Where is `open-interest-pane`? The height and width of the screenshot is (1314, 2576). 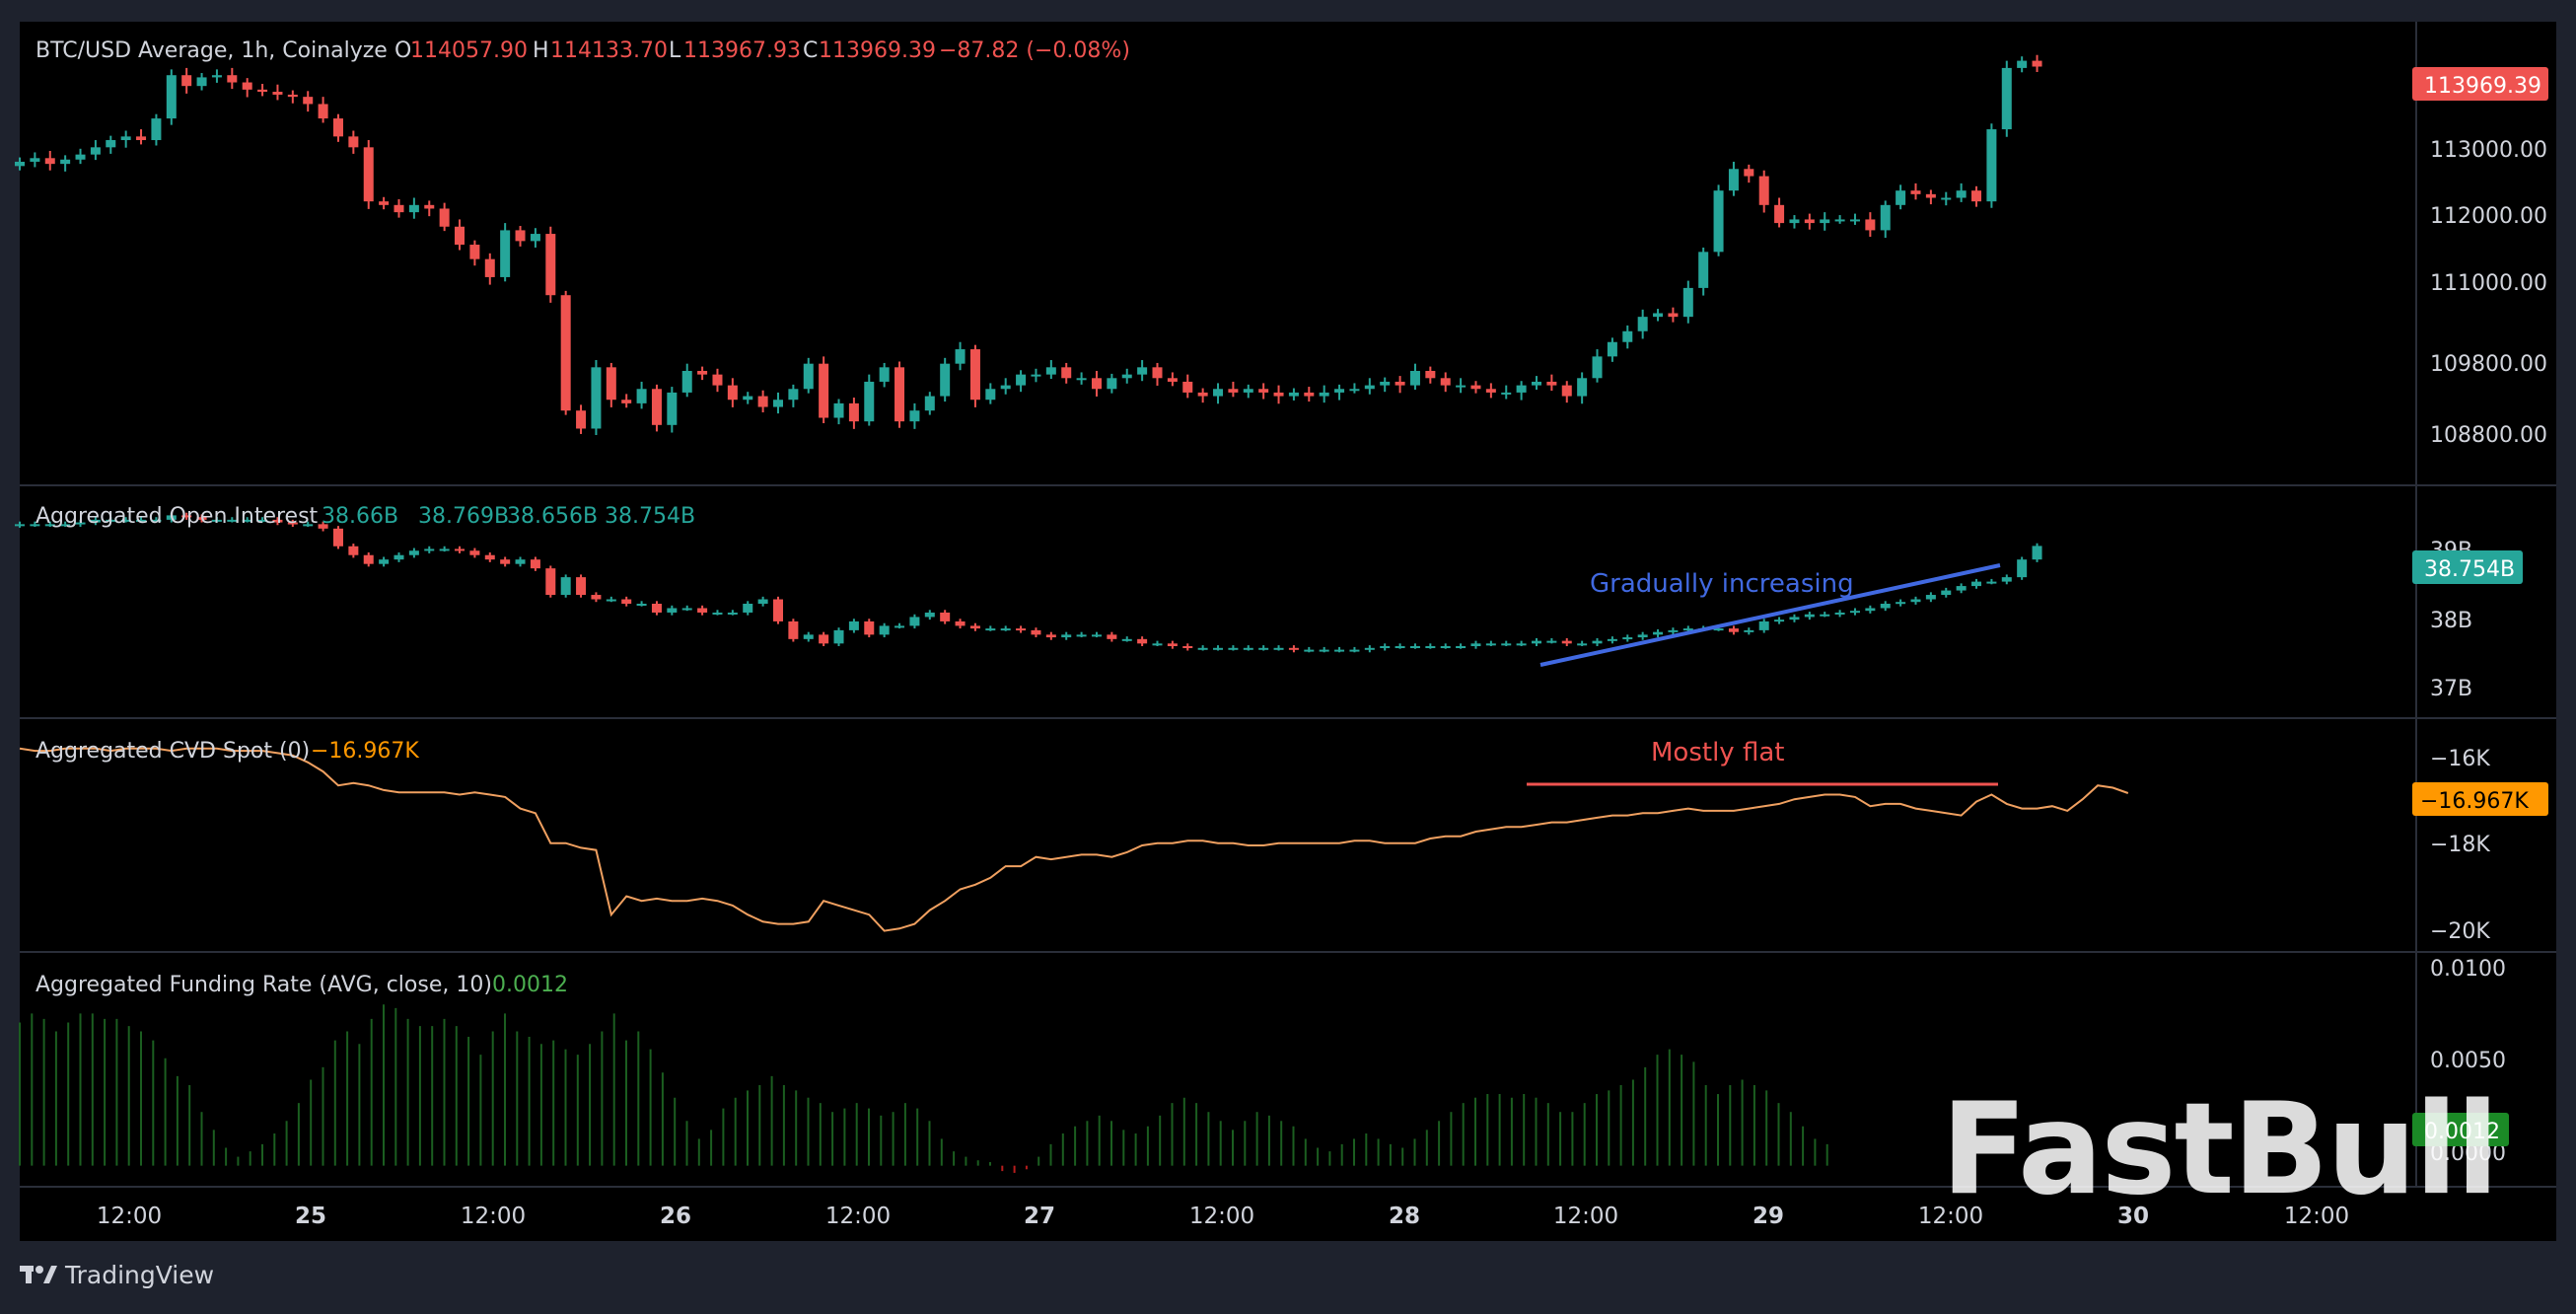 open-interest-pane is located at coordinates (1028, 583).